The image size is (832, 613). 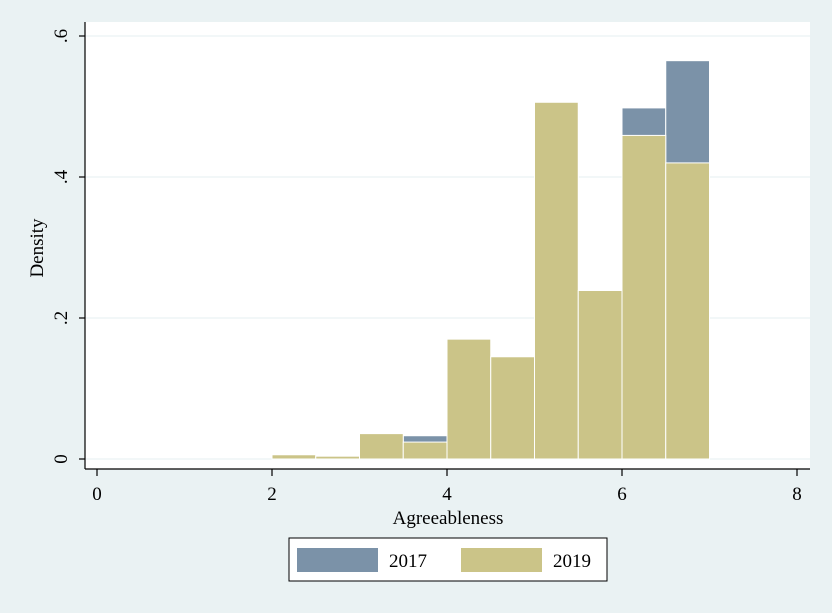 I want to click on legend-key-2017, so click(x=337, y=560).